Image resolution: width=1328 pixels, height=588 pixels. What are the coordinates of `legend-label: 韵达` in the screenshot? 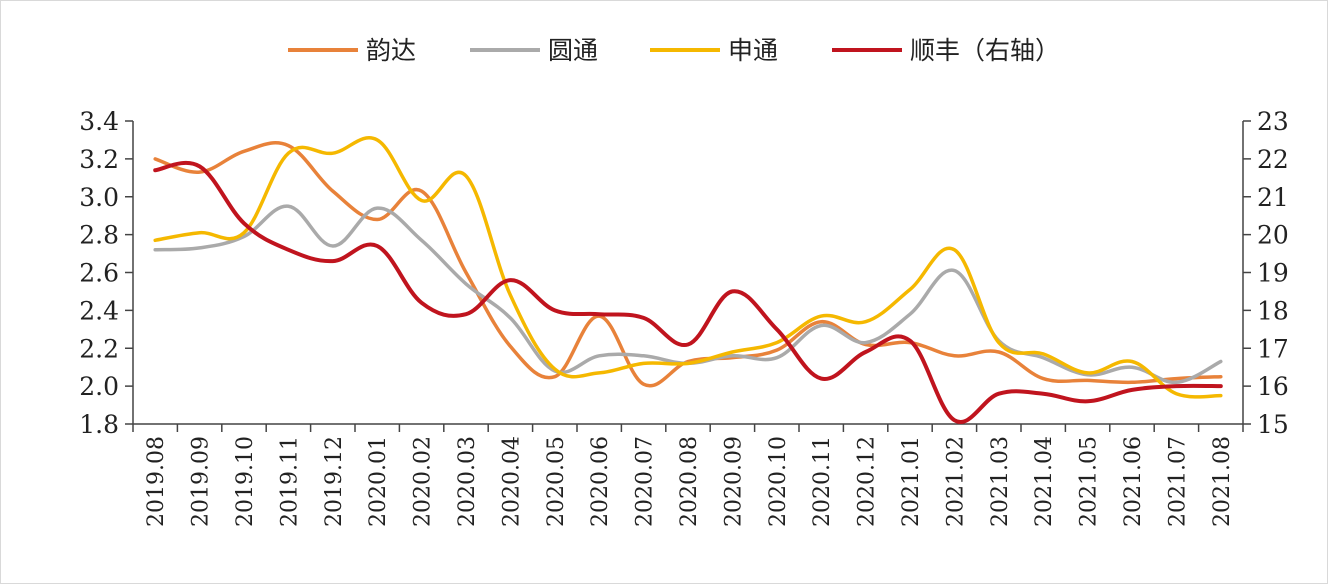 It's located at (391, 50).